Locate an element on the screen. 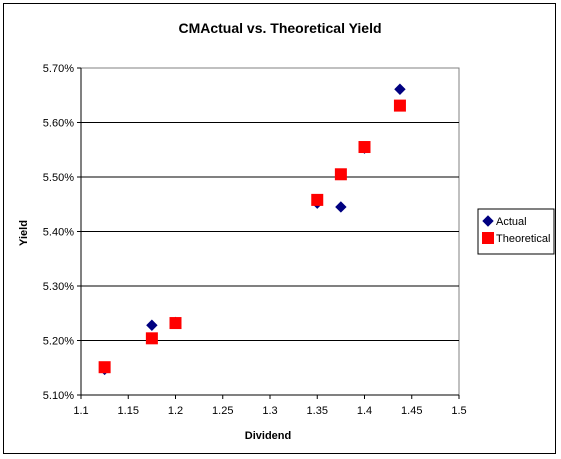  legend-theoretical-label: Theoretical is located at coordinates (523, 239).